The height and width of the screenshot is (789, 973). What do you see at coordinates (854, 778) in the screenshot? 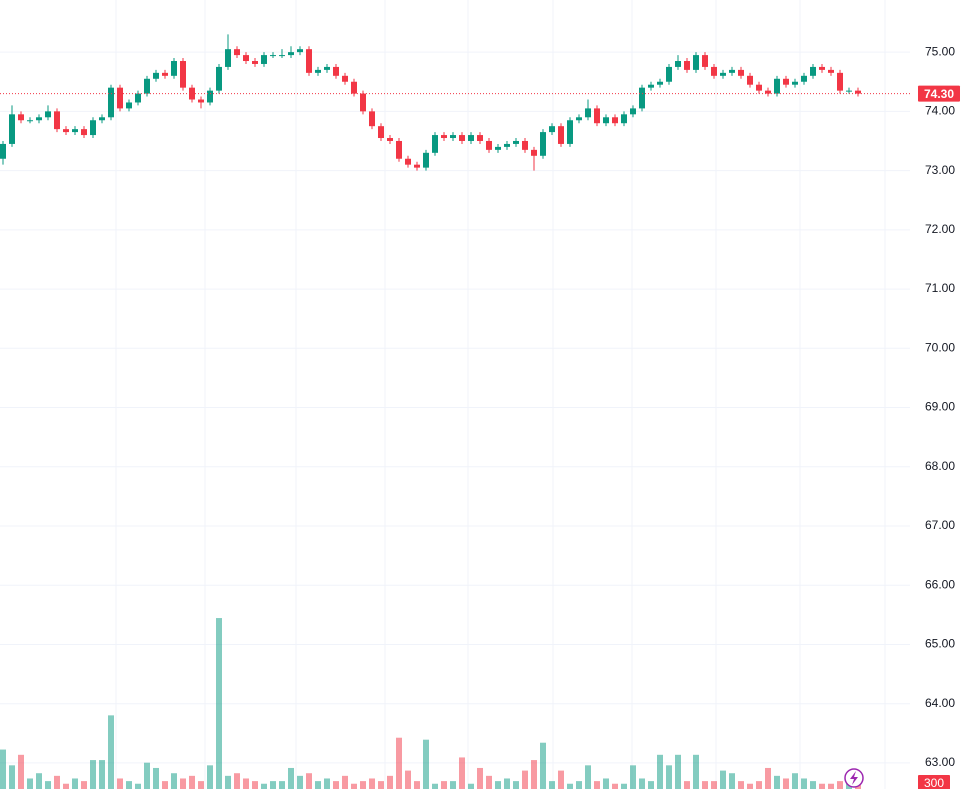
I see `replay-icon` at bounding box center [854, 778].